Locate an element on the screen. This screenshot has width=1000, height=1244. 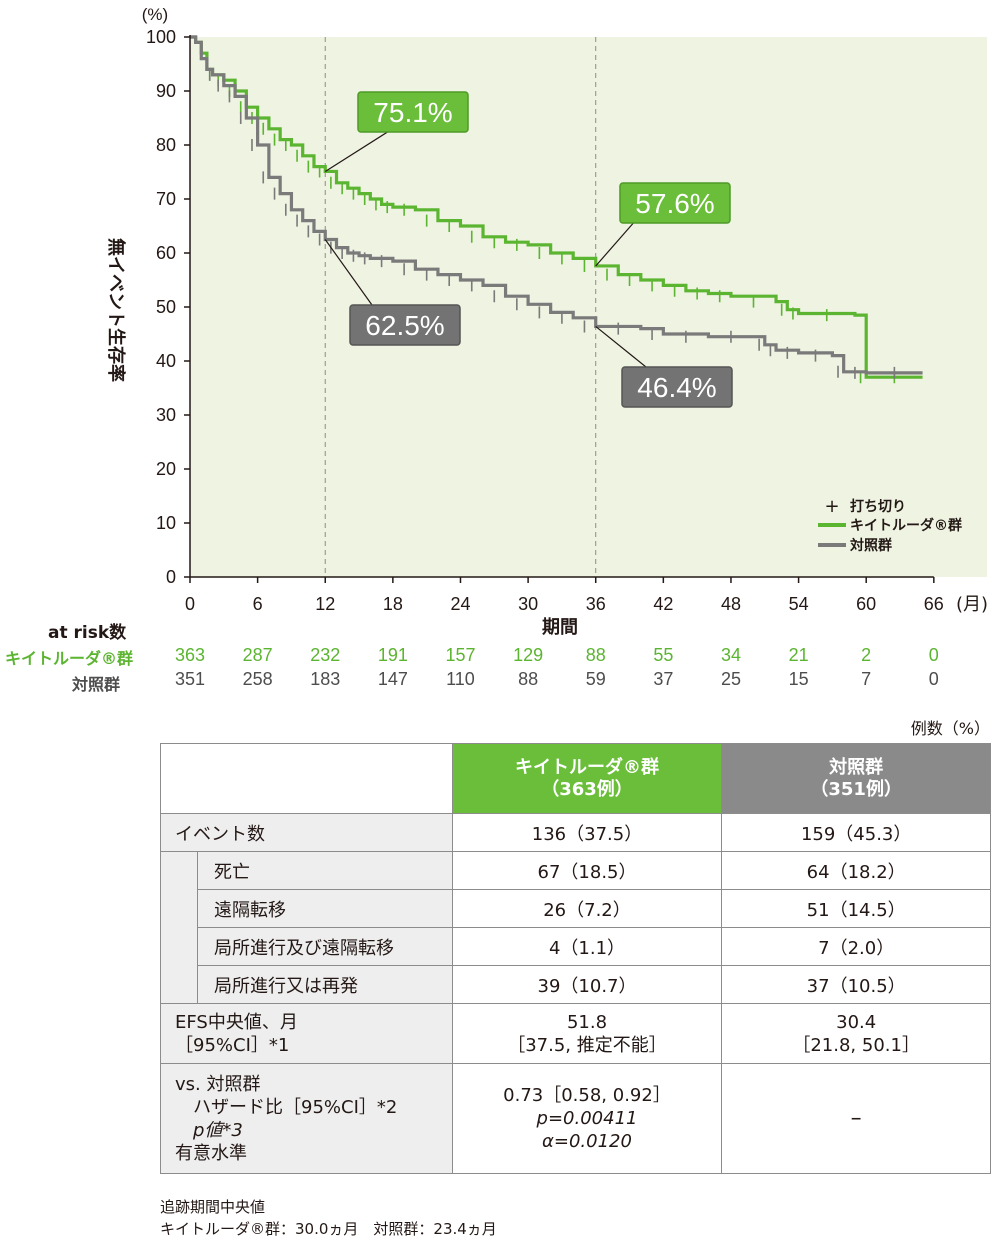
row-distant-keytruda: 26（7.2） is located at coordinates (587, 908).